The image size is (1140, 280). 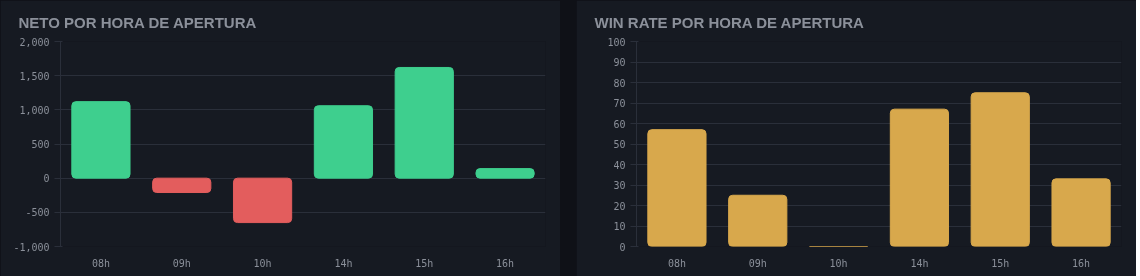 I want to click on y-tick-label: 10, so click(x=619, y=226).